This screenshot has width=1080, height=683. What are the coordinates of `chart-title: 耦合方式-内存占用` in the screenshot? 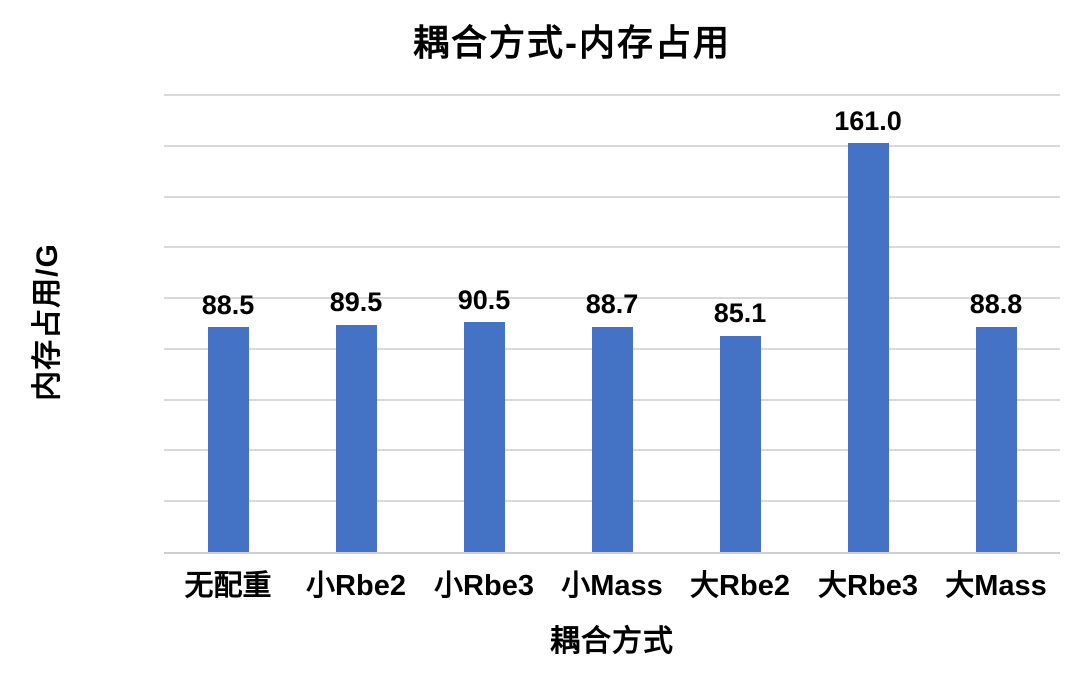 It's located at (572, 42).